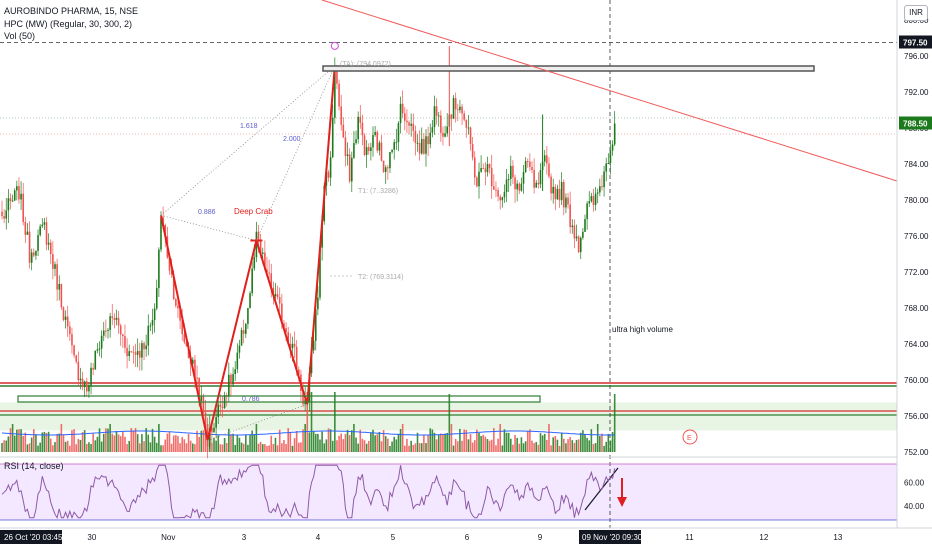 This screenshot has height=550, width=932. What do you see at coordinates (68, 24) in the screenshot?
I see `indicator-legend: HPC (MW) (Regular, 30, 300, 2)` at bounding box center [68, 24].